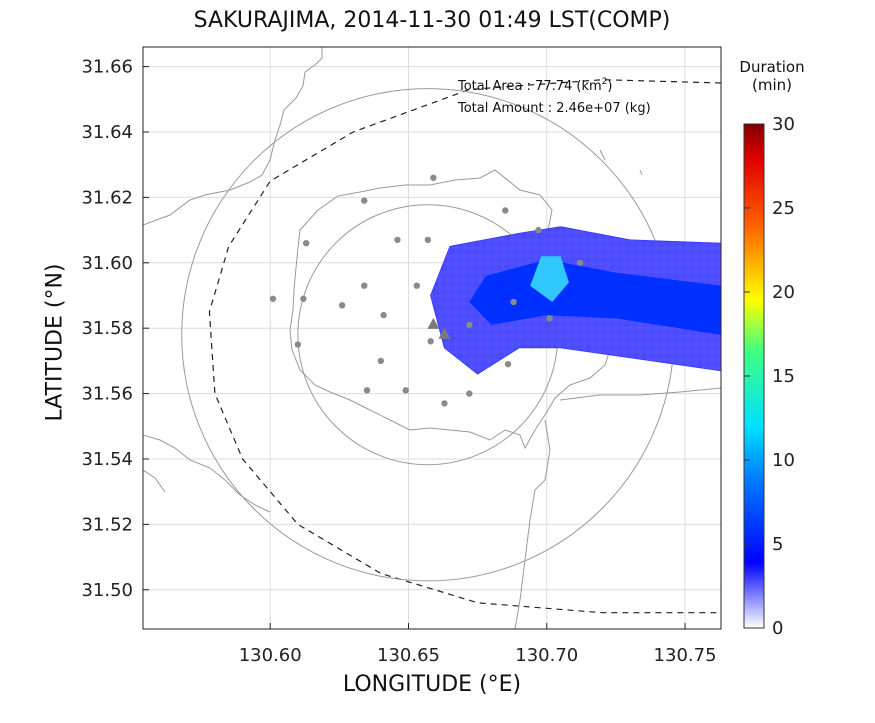 The image size is (875, 723). What do you see at coordinates (772, 67) in the screenshot?
I see `colorbar-title-line1: Duration` at bounding box center [772, 67].